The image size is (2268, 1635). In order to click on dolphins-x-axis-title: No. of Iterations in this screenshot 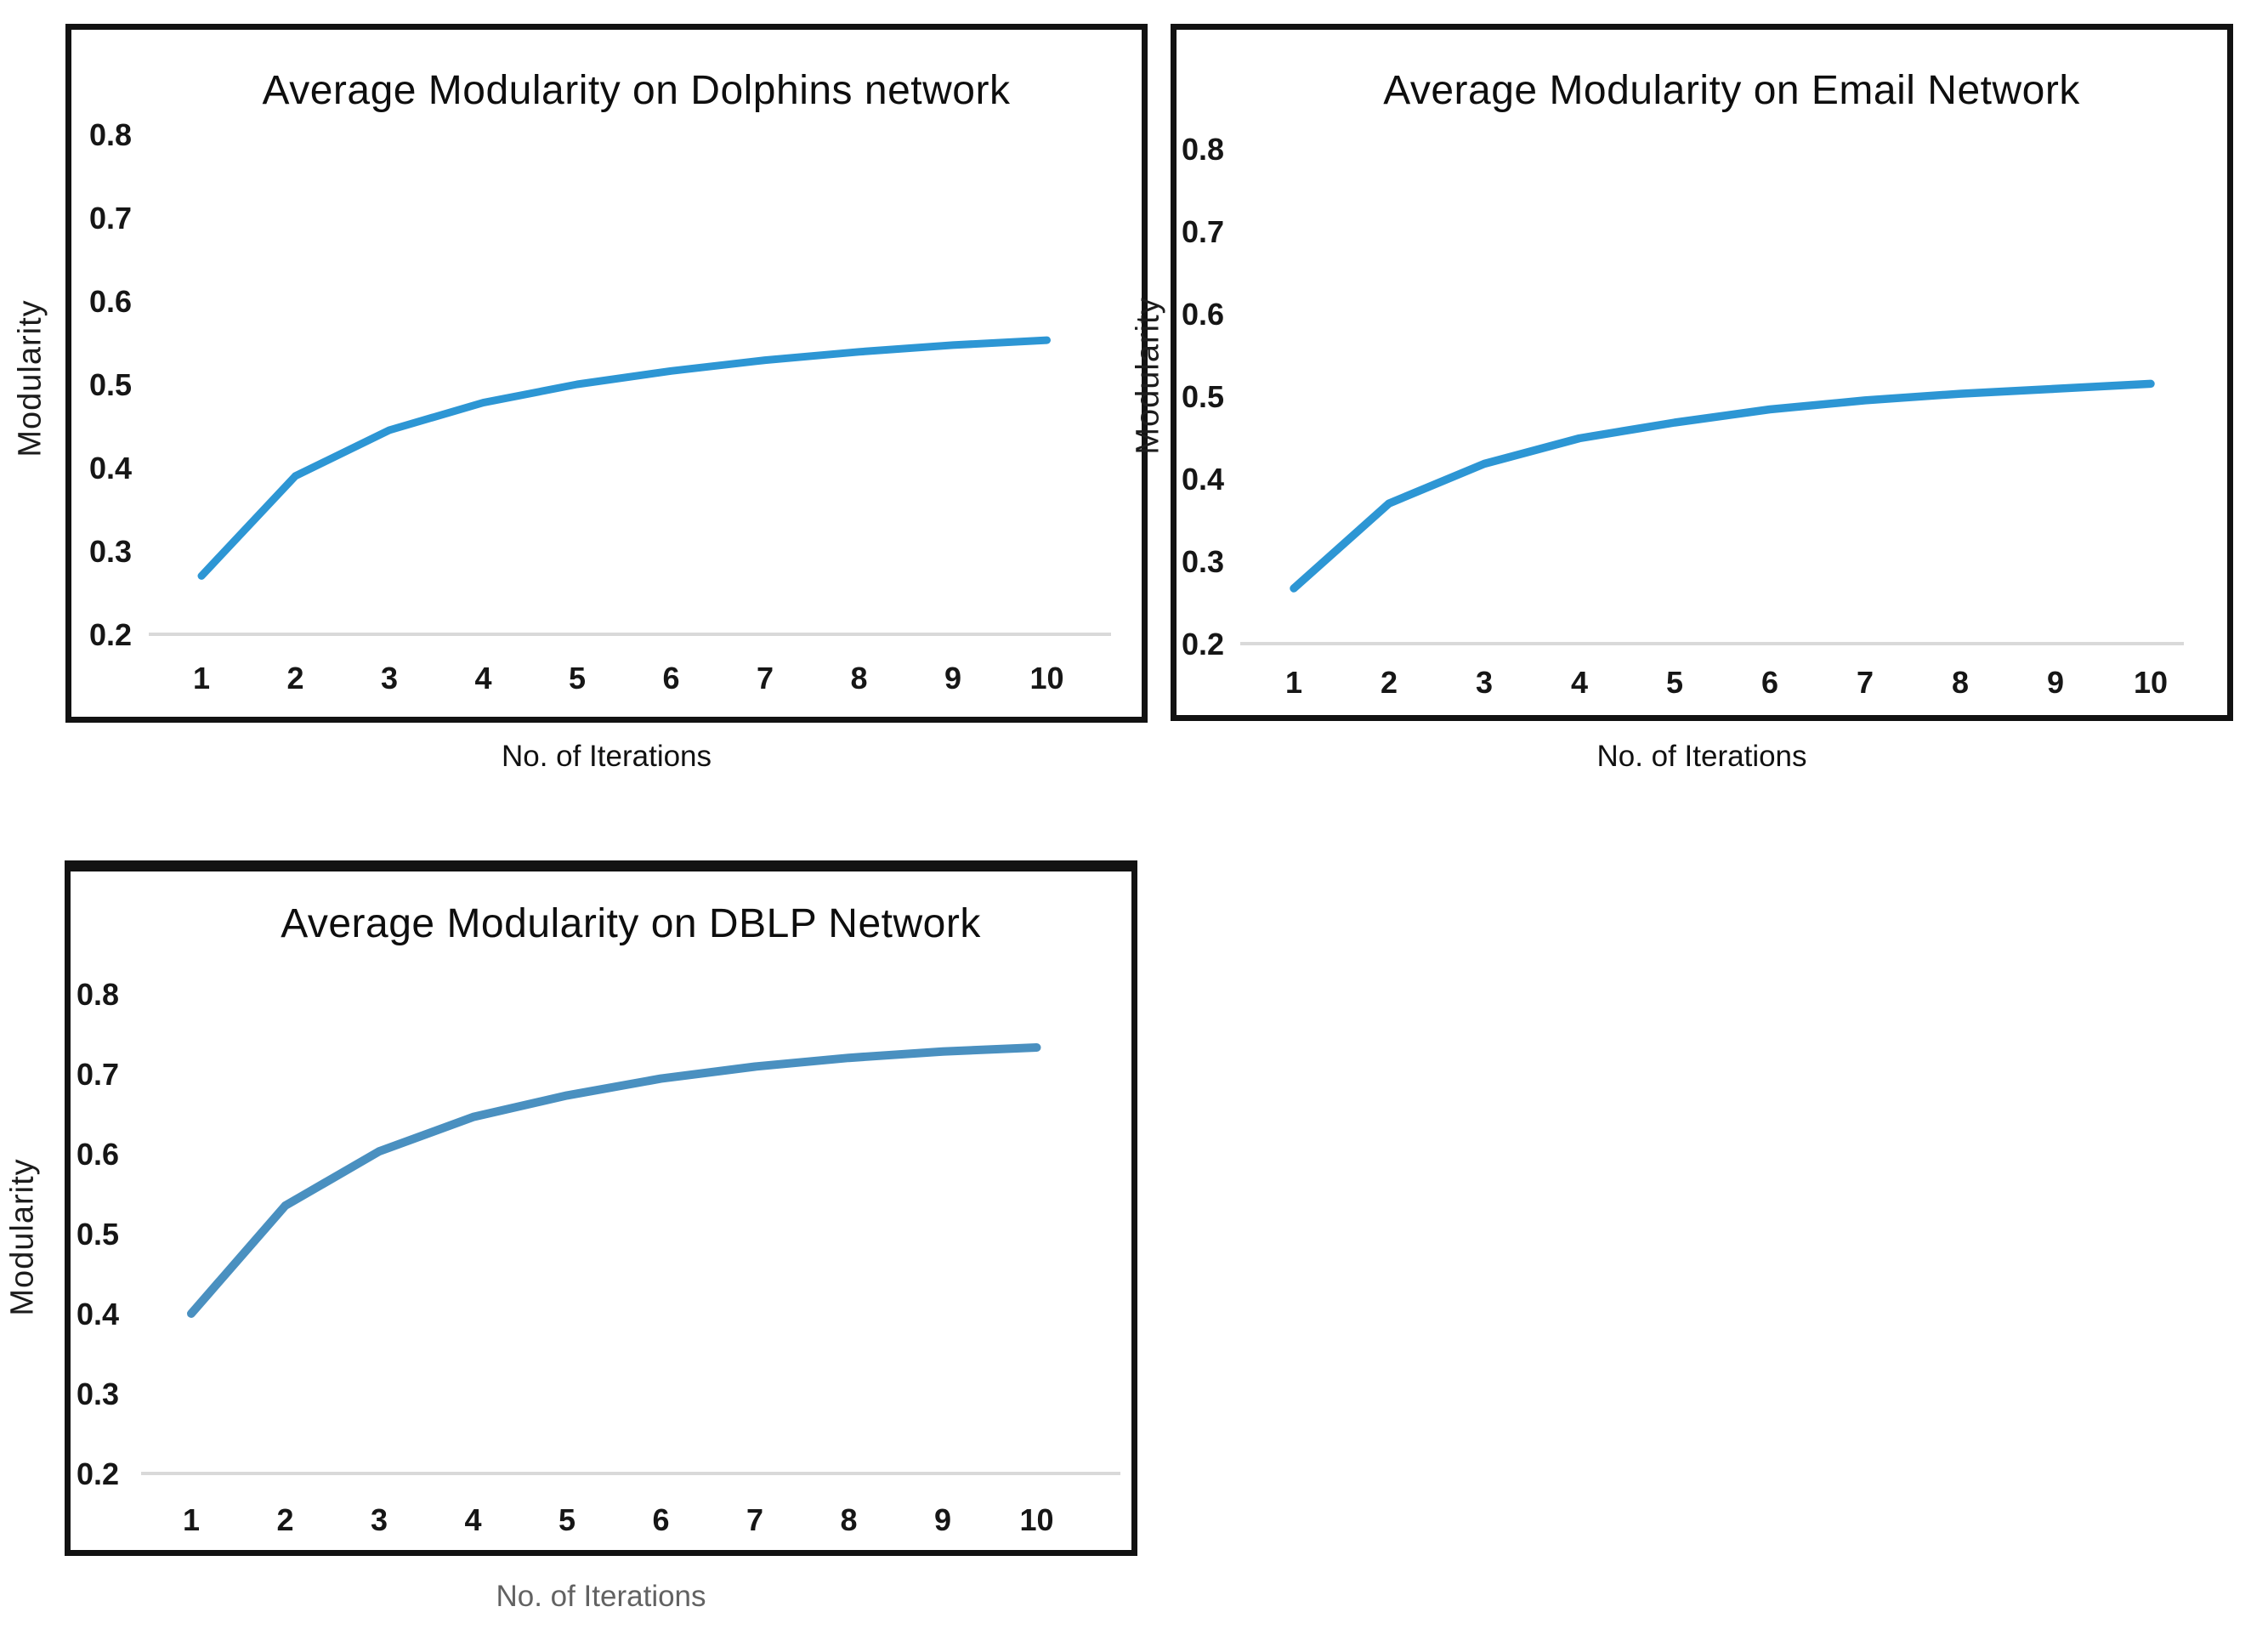, I will do `click(606, 756)`.